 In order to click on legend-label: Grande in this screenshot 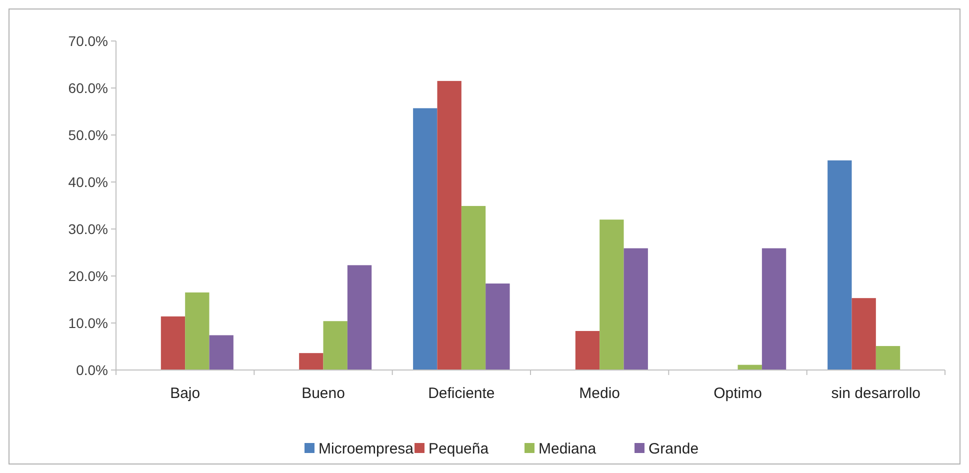, I will do `click(673, 449)`.